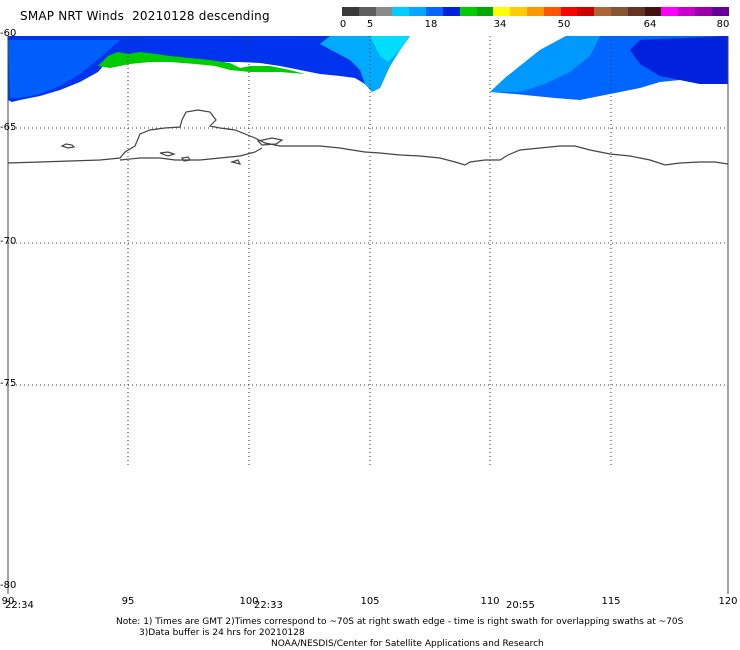  I want to click on wind-swath-left-cyan, so click(390, 49).